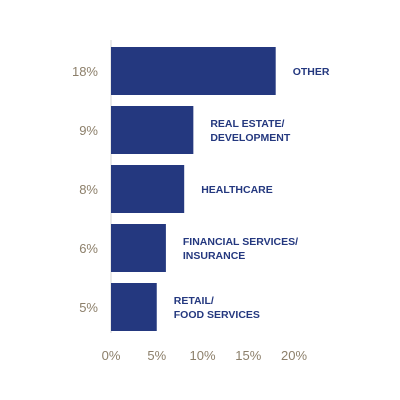 This screenshot has height=400, width=400. Describe the element at coordinates (156, 355) in the screenshot. I see `x-tick-label: 5%` at that location.